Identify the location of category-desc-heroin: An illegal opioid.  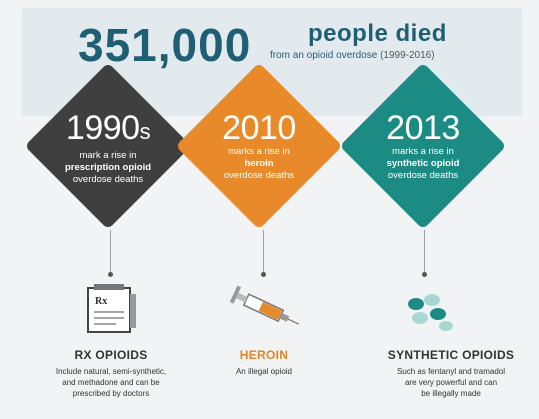
(264, 371).